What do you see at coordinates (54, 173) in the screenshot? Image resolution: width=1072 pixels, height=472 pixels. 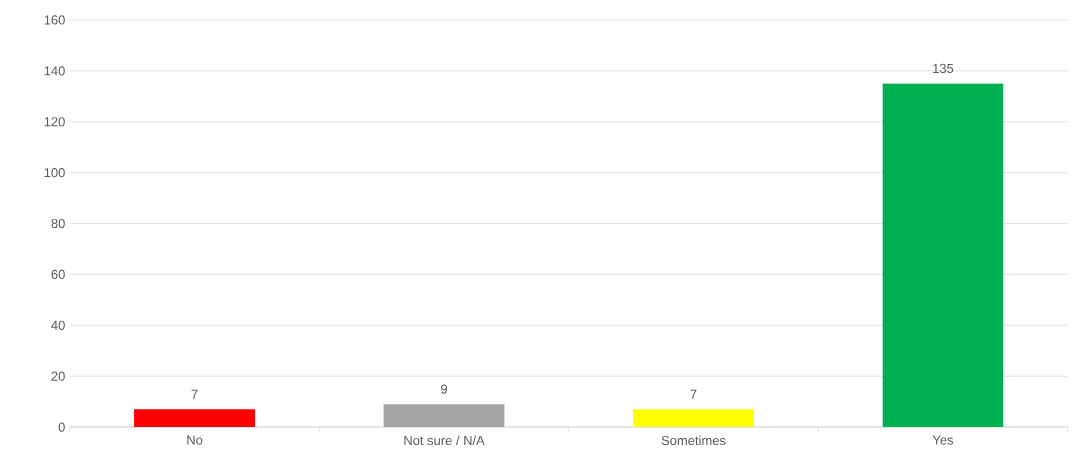 I see `y-tick-label: 100` at bounding box center [54, 173].